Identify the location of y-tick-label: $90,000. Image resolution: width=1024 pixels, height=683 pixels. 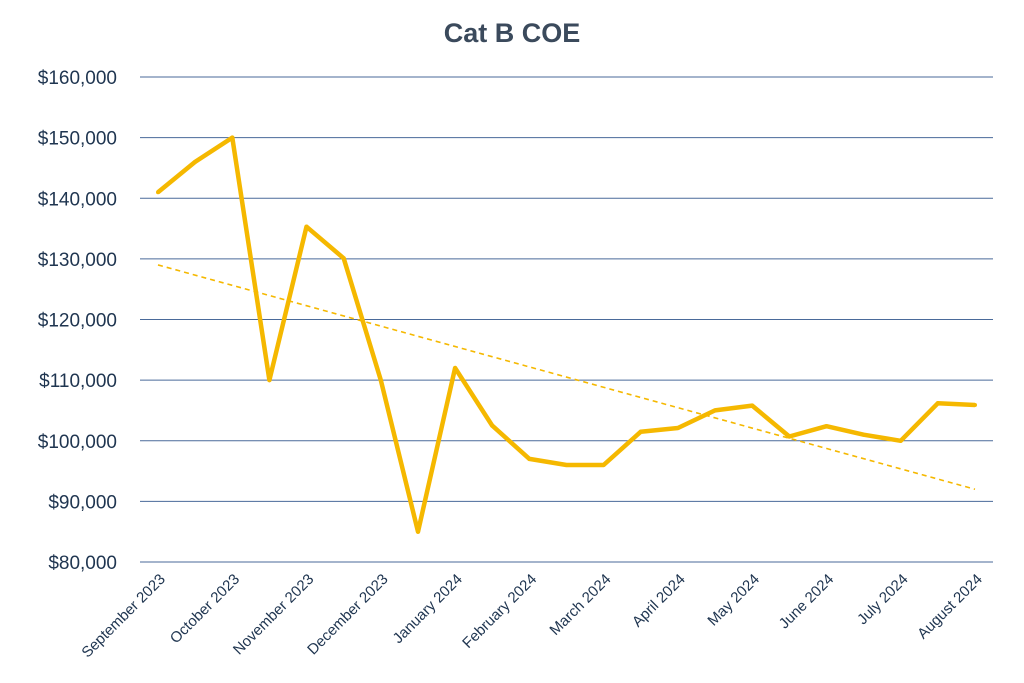
(82, 502).